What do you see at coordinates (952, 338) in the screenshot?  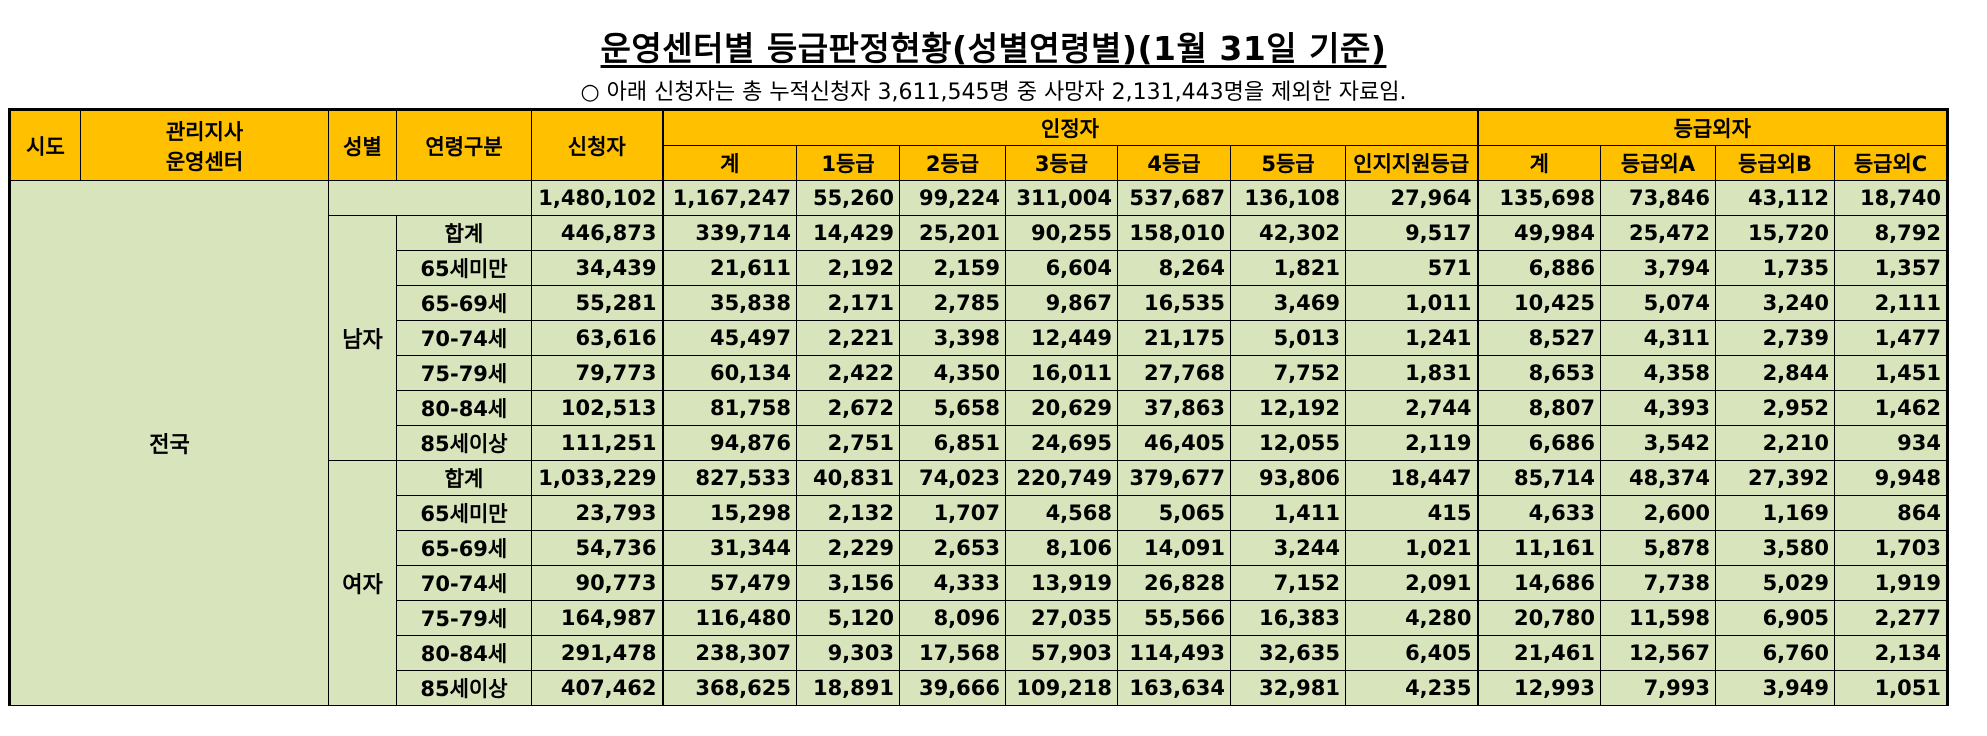 I see `value-cell: 3,398` at bounding box center [952, 338].